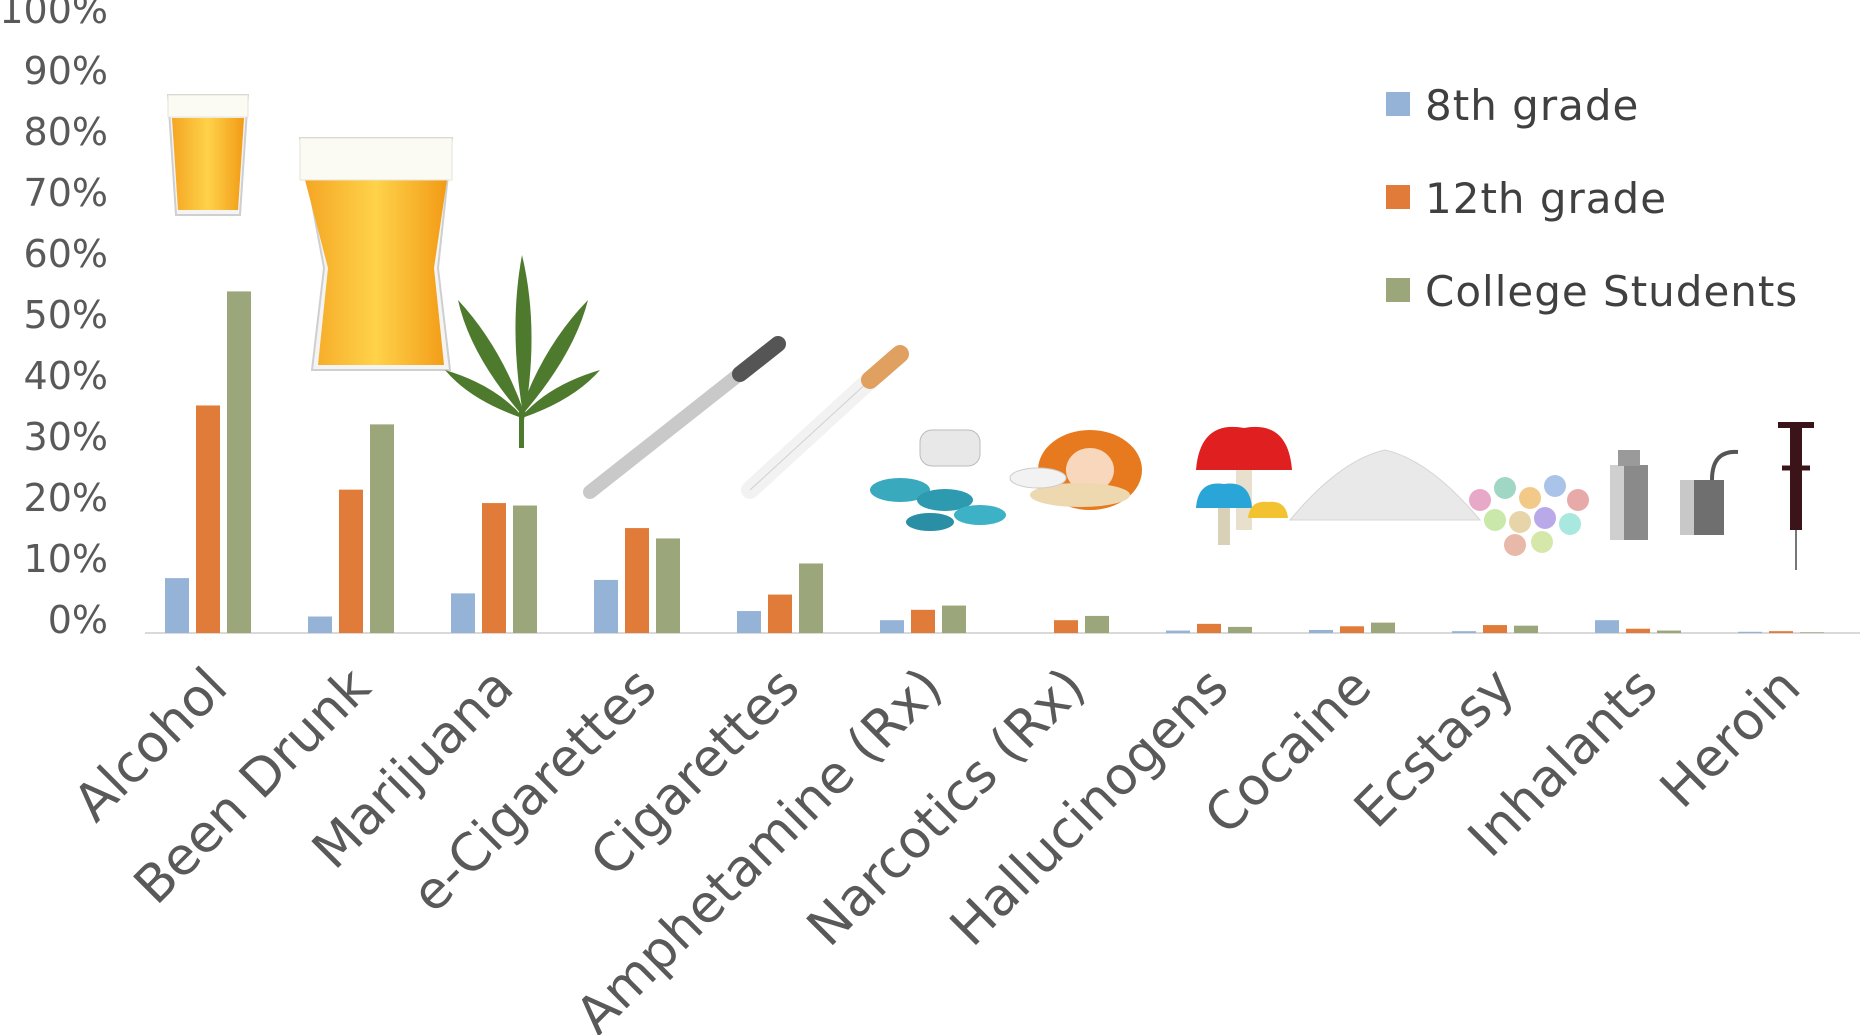 The image size is (1864, 1035). Describe the element at coordinates (1526, 629) in the screenshot. I see `bar-college-students-ecstasy` at that location.